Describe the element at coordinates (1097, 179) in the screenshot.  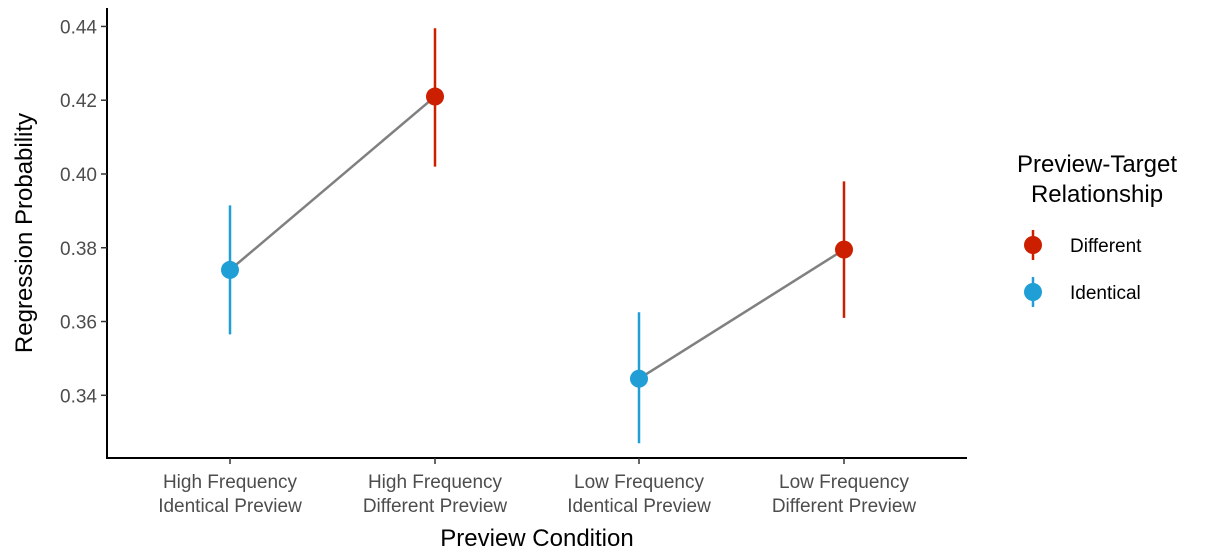
I see `legend-title: Preview-Target Relationship` at that location.